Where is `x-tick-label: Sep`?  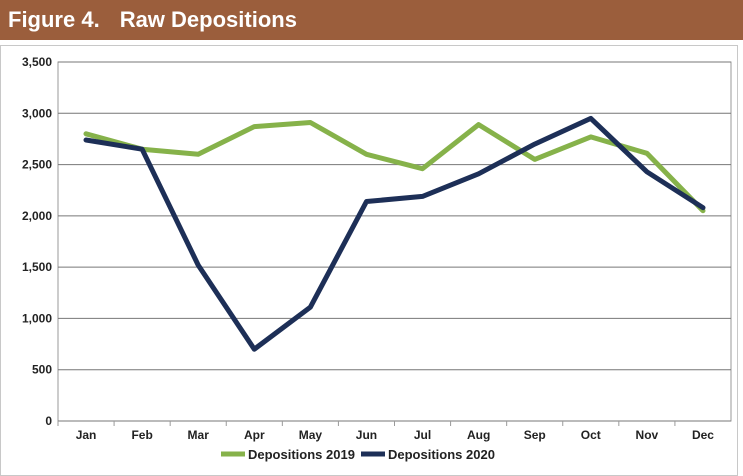
x-tick-label: Sep is located at coordinates (535, 435).